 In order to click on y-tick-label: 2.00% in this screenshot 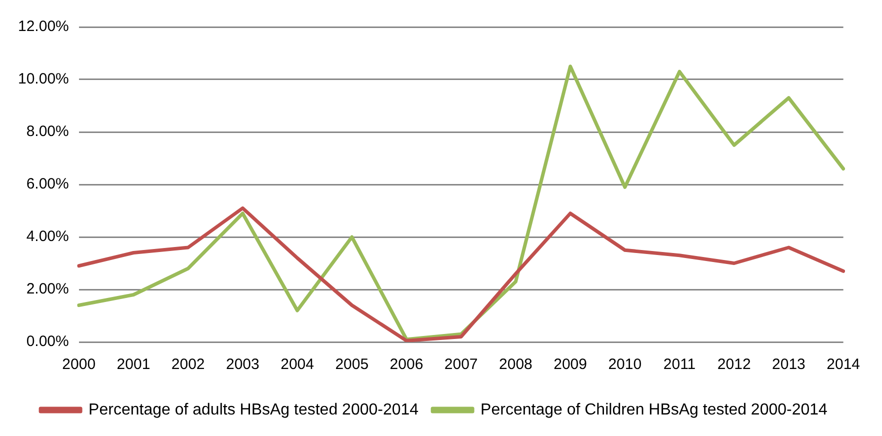, I will do `click(47, 289)`.